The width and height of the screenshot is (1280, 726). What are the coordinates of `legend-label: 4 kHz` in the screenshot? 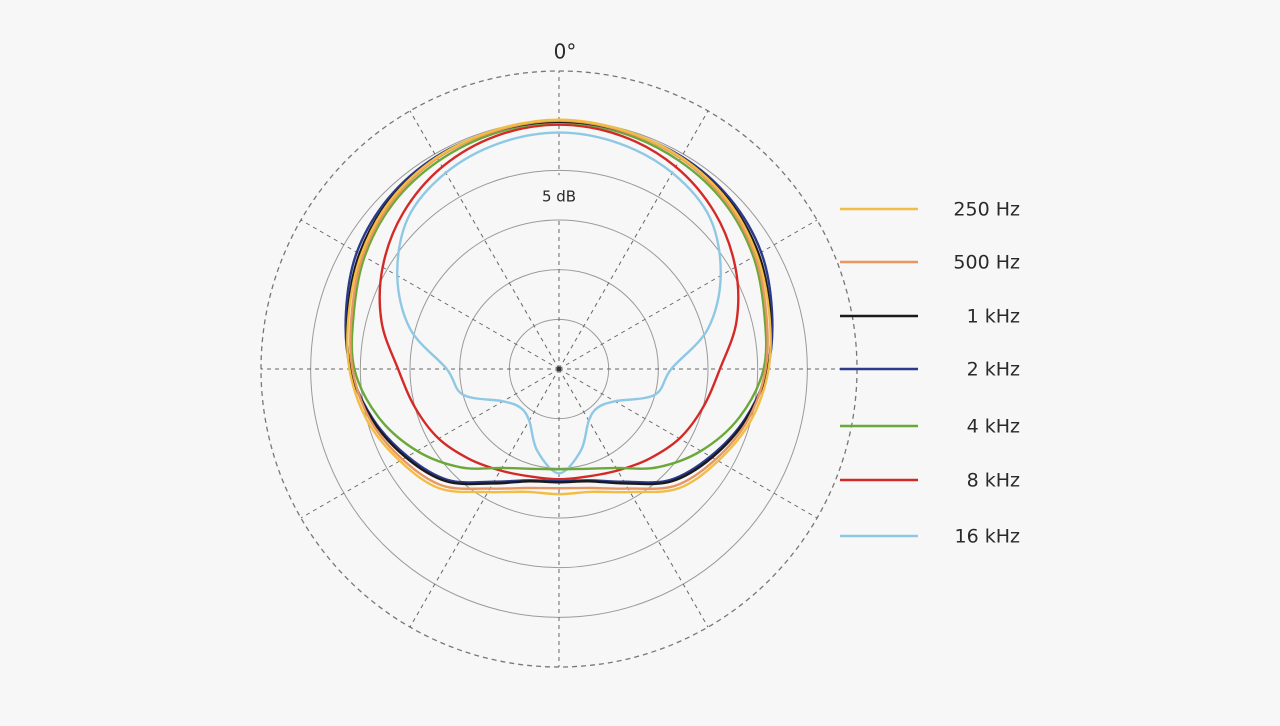 It's located at (993, 427).